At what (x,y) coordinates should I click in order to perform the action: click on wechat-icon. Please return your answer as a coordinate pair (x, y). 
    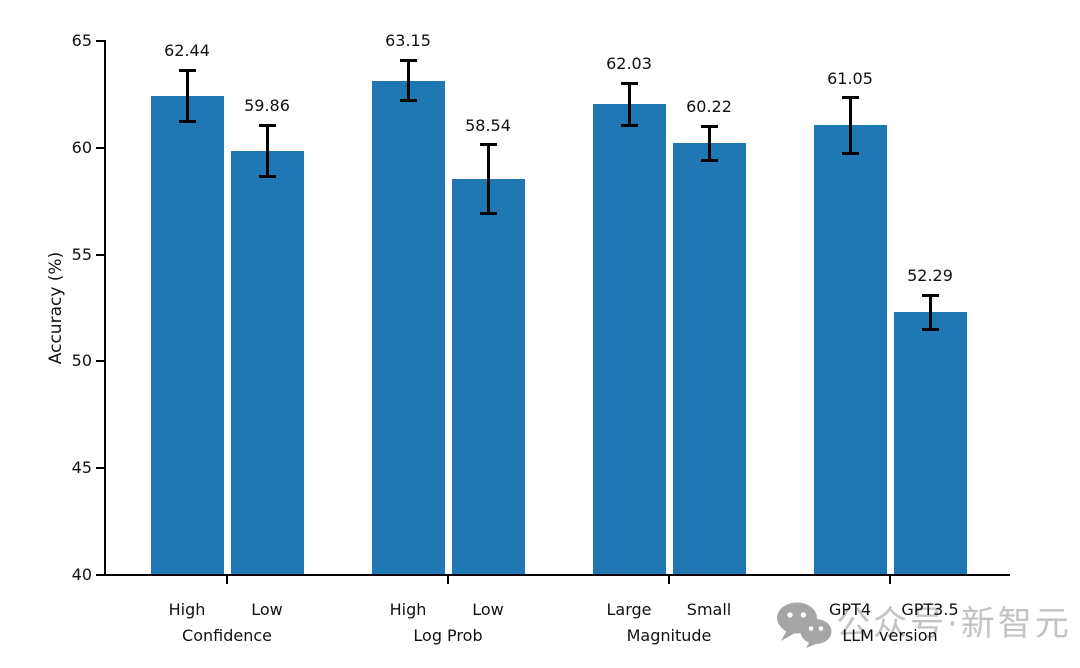
    Looking at the image, I should click on (804, 625).